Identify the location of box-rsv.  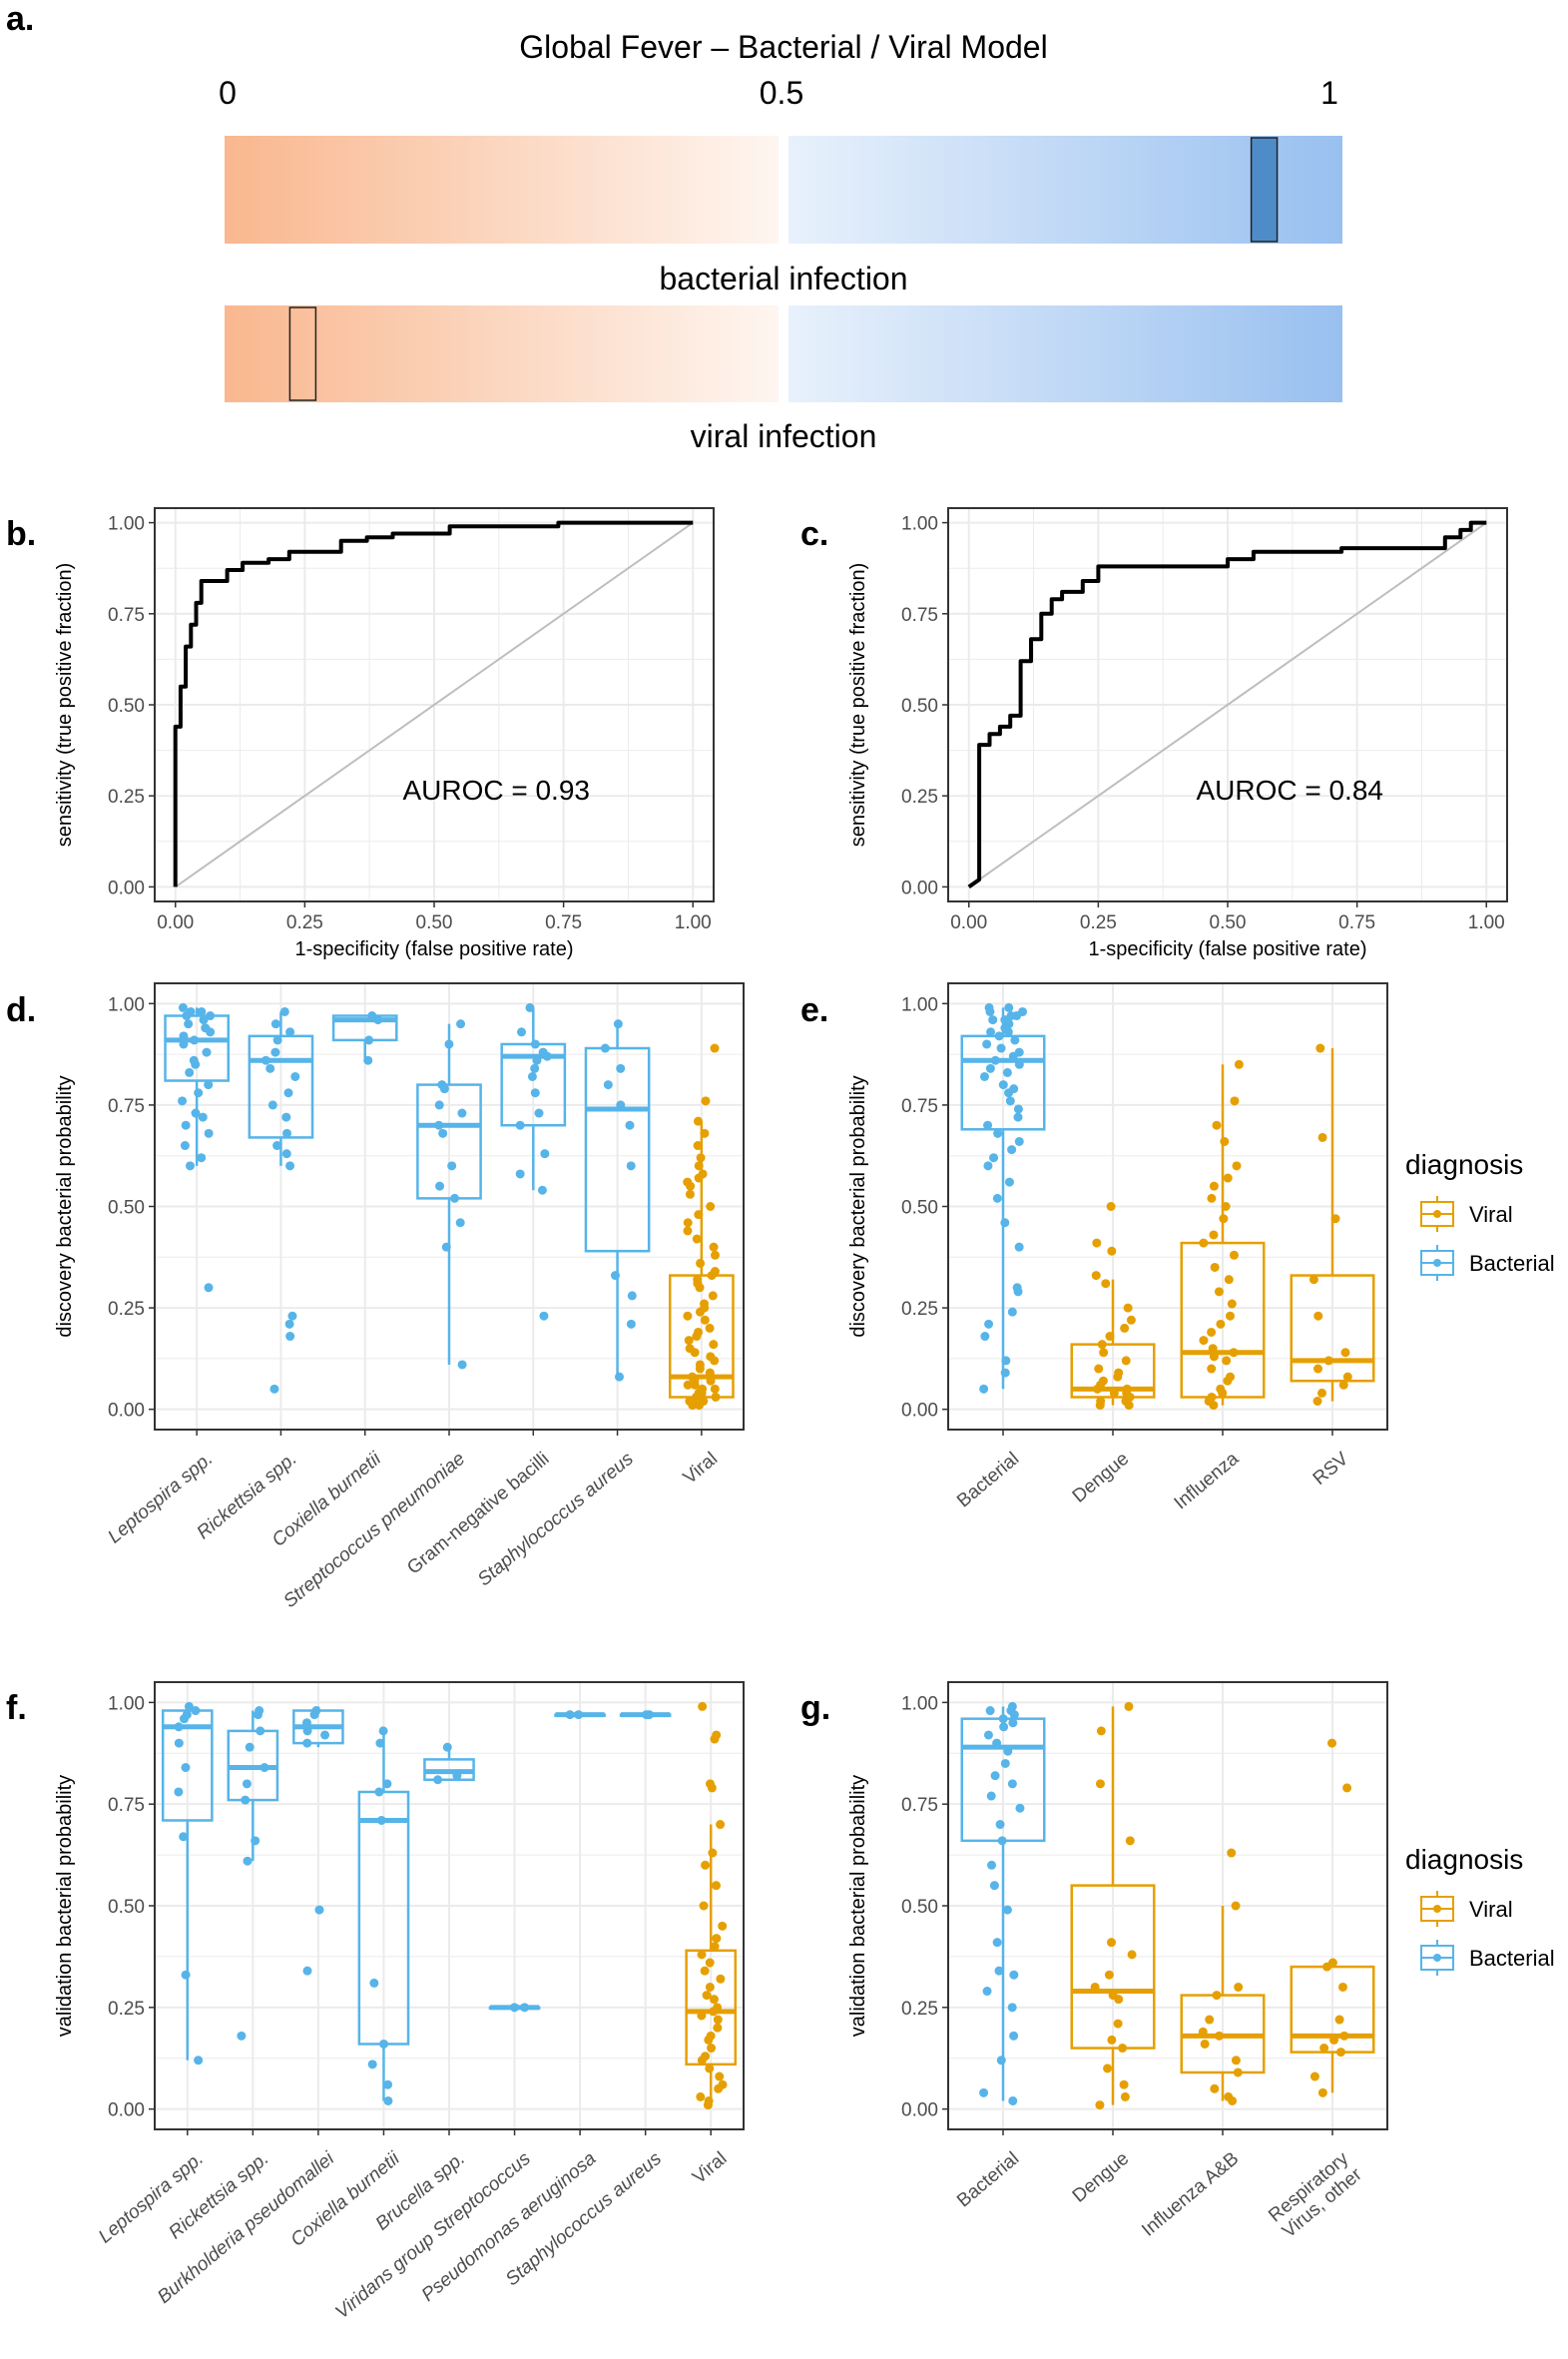
(1332, 1225).